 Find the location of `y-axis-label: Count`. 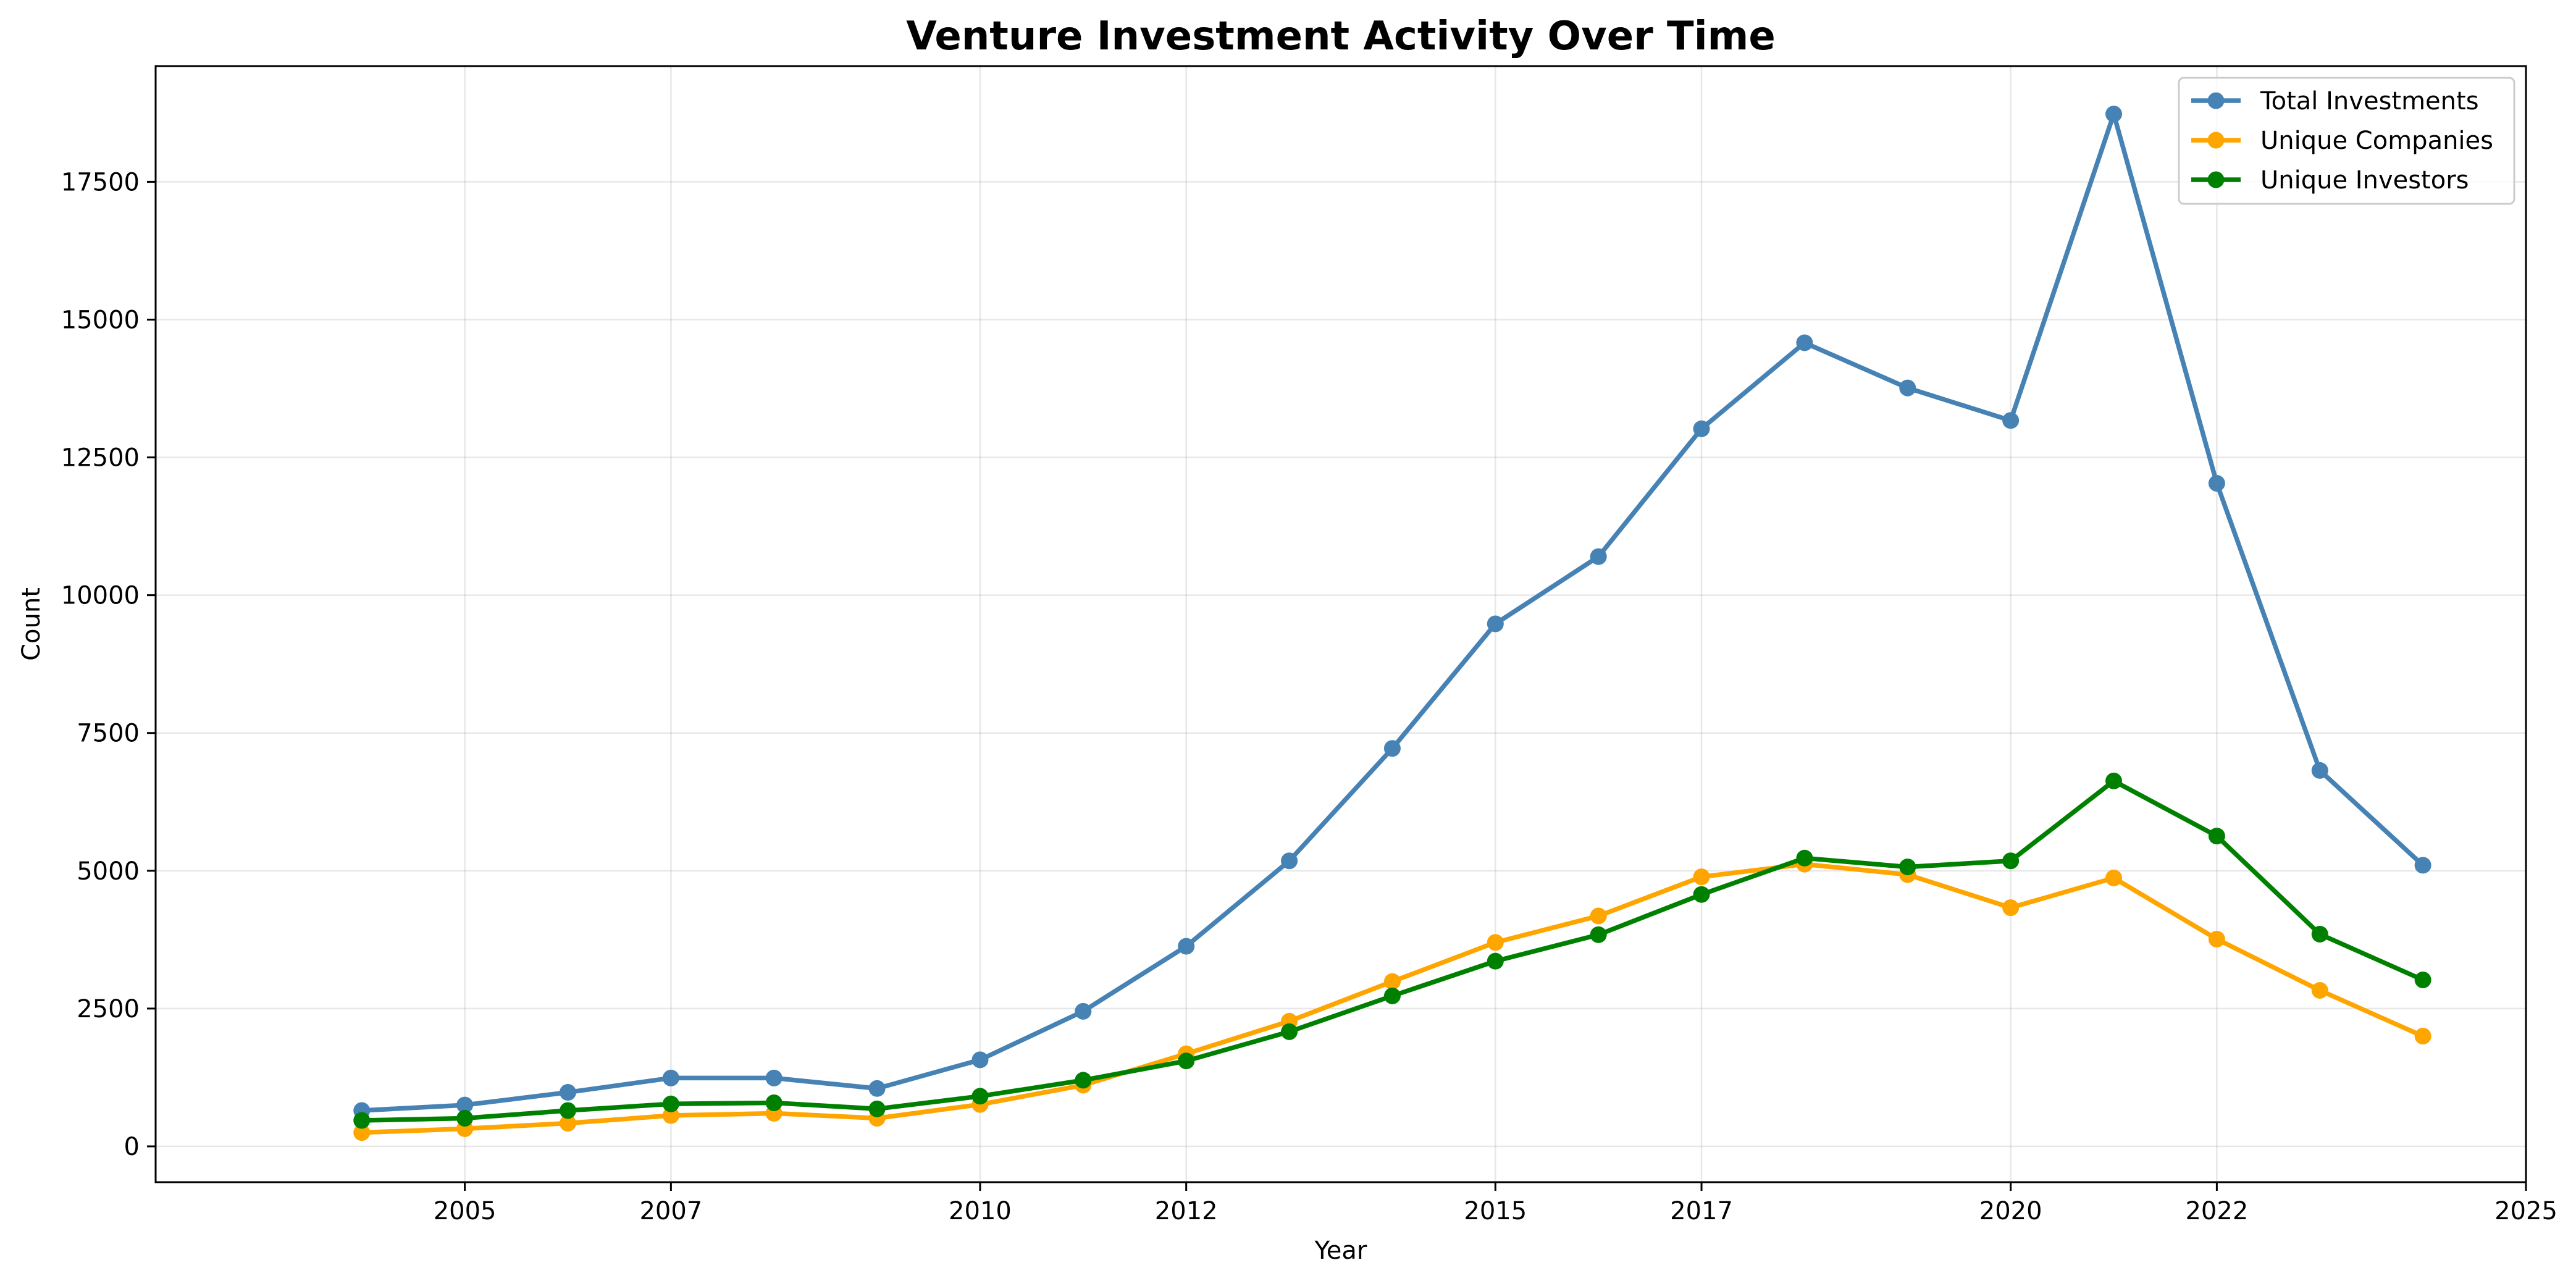

y-axis-label: Count is located at coordinates (32, 624).